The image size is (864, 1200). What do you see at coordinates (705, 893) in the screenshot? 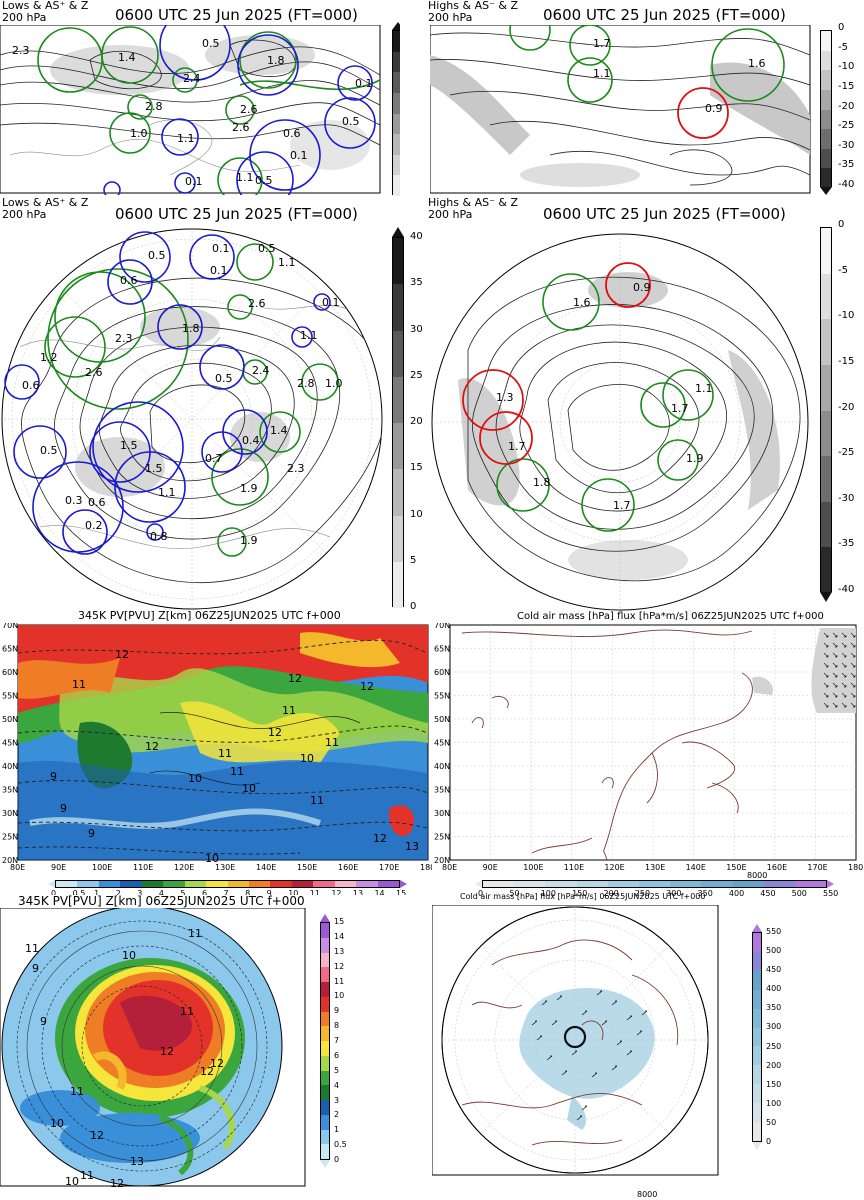
I see `colorbar-tick: 350` at bounding box center [705, 893].